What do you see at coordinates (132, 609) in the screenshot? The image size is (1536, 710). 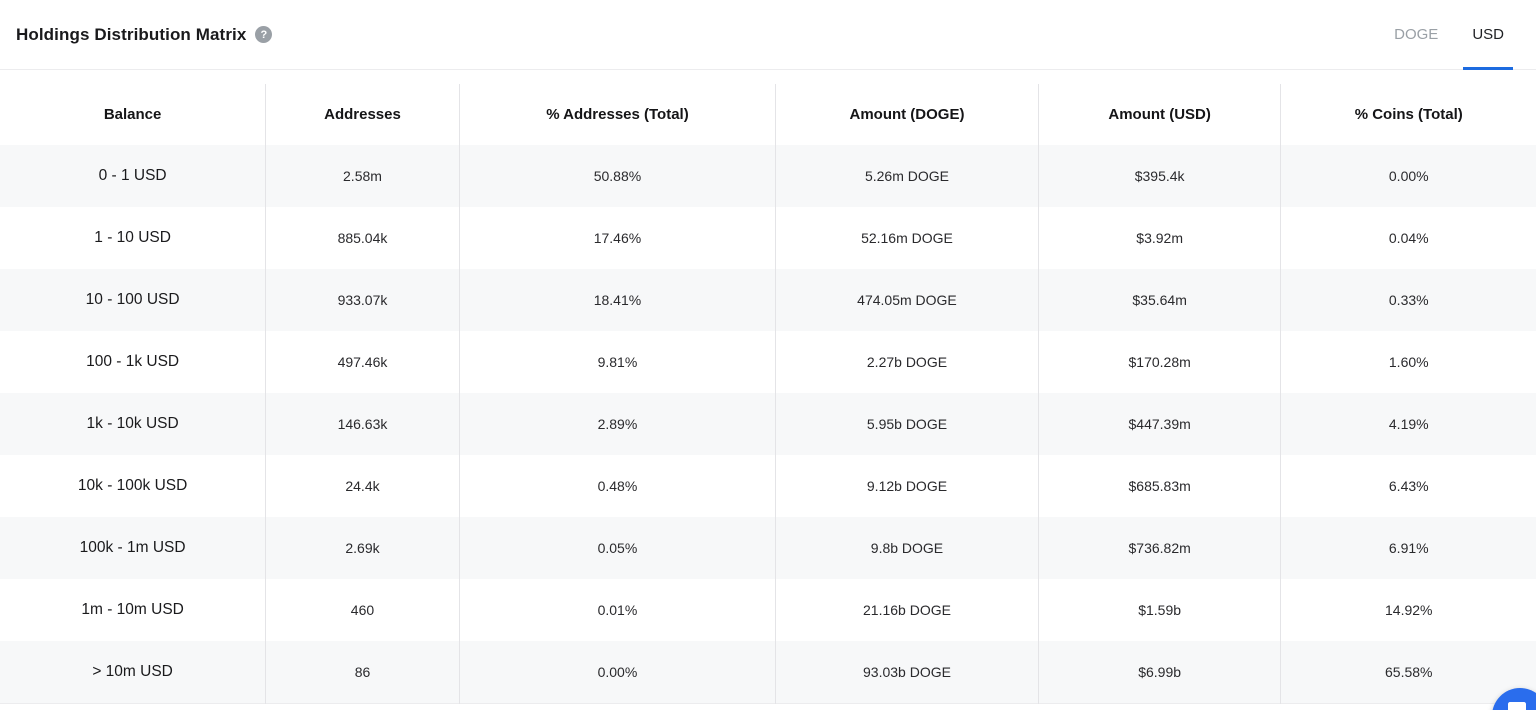 I see `table-cell: 1m - 10m USD` at bounding box center [132, 609].